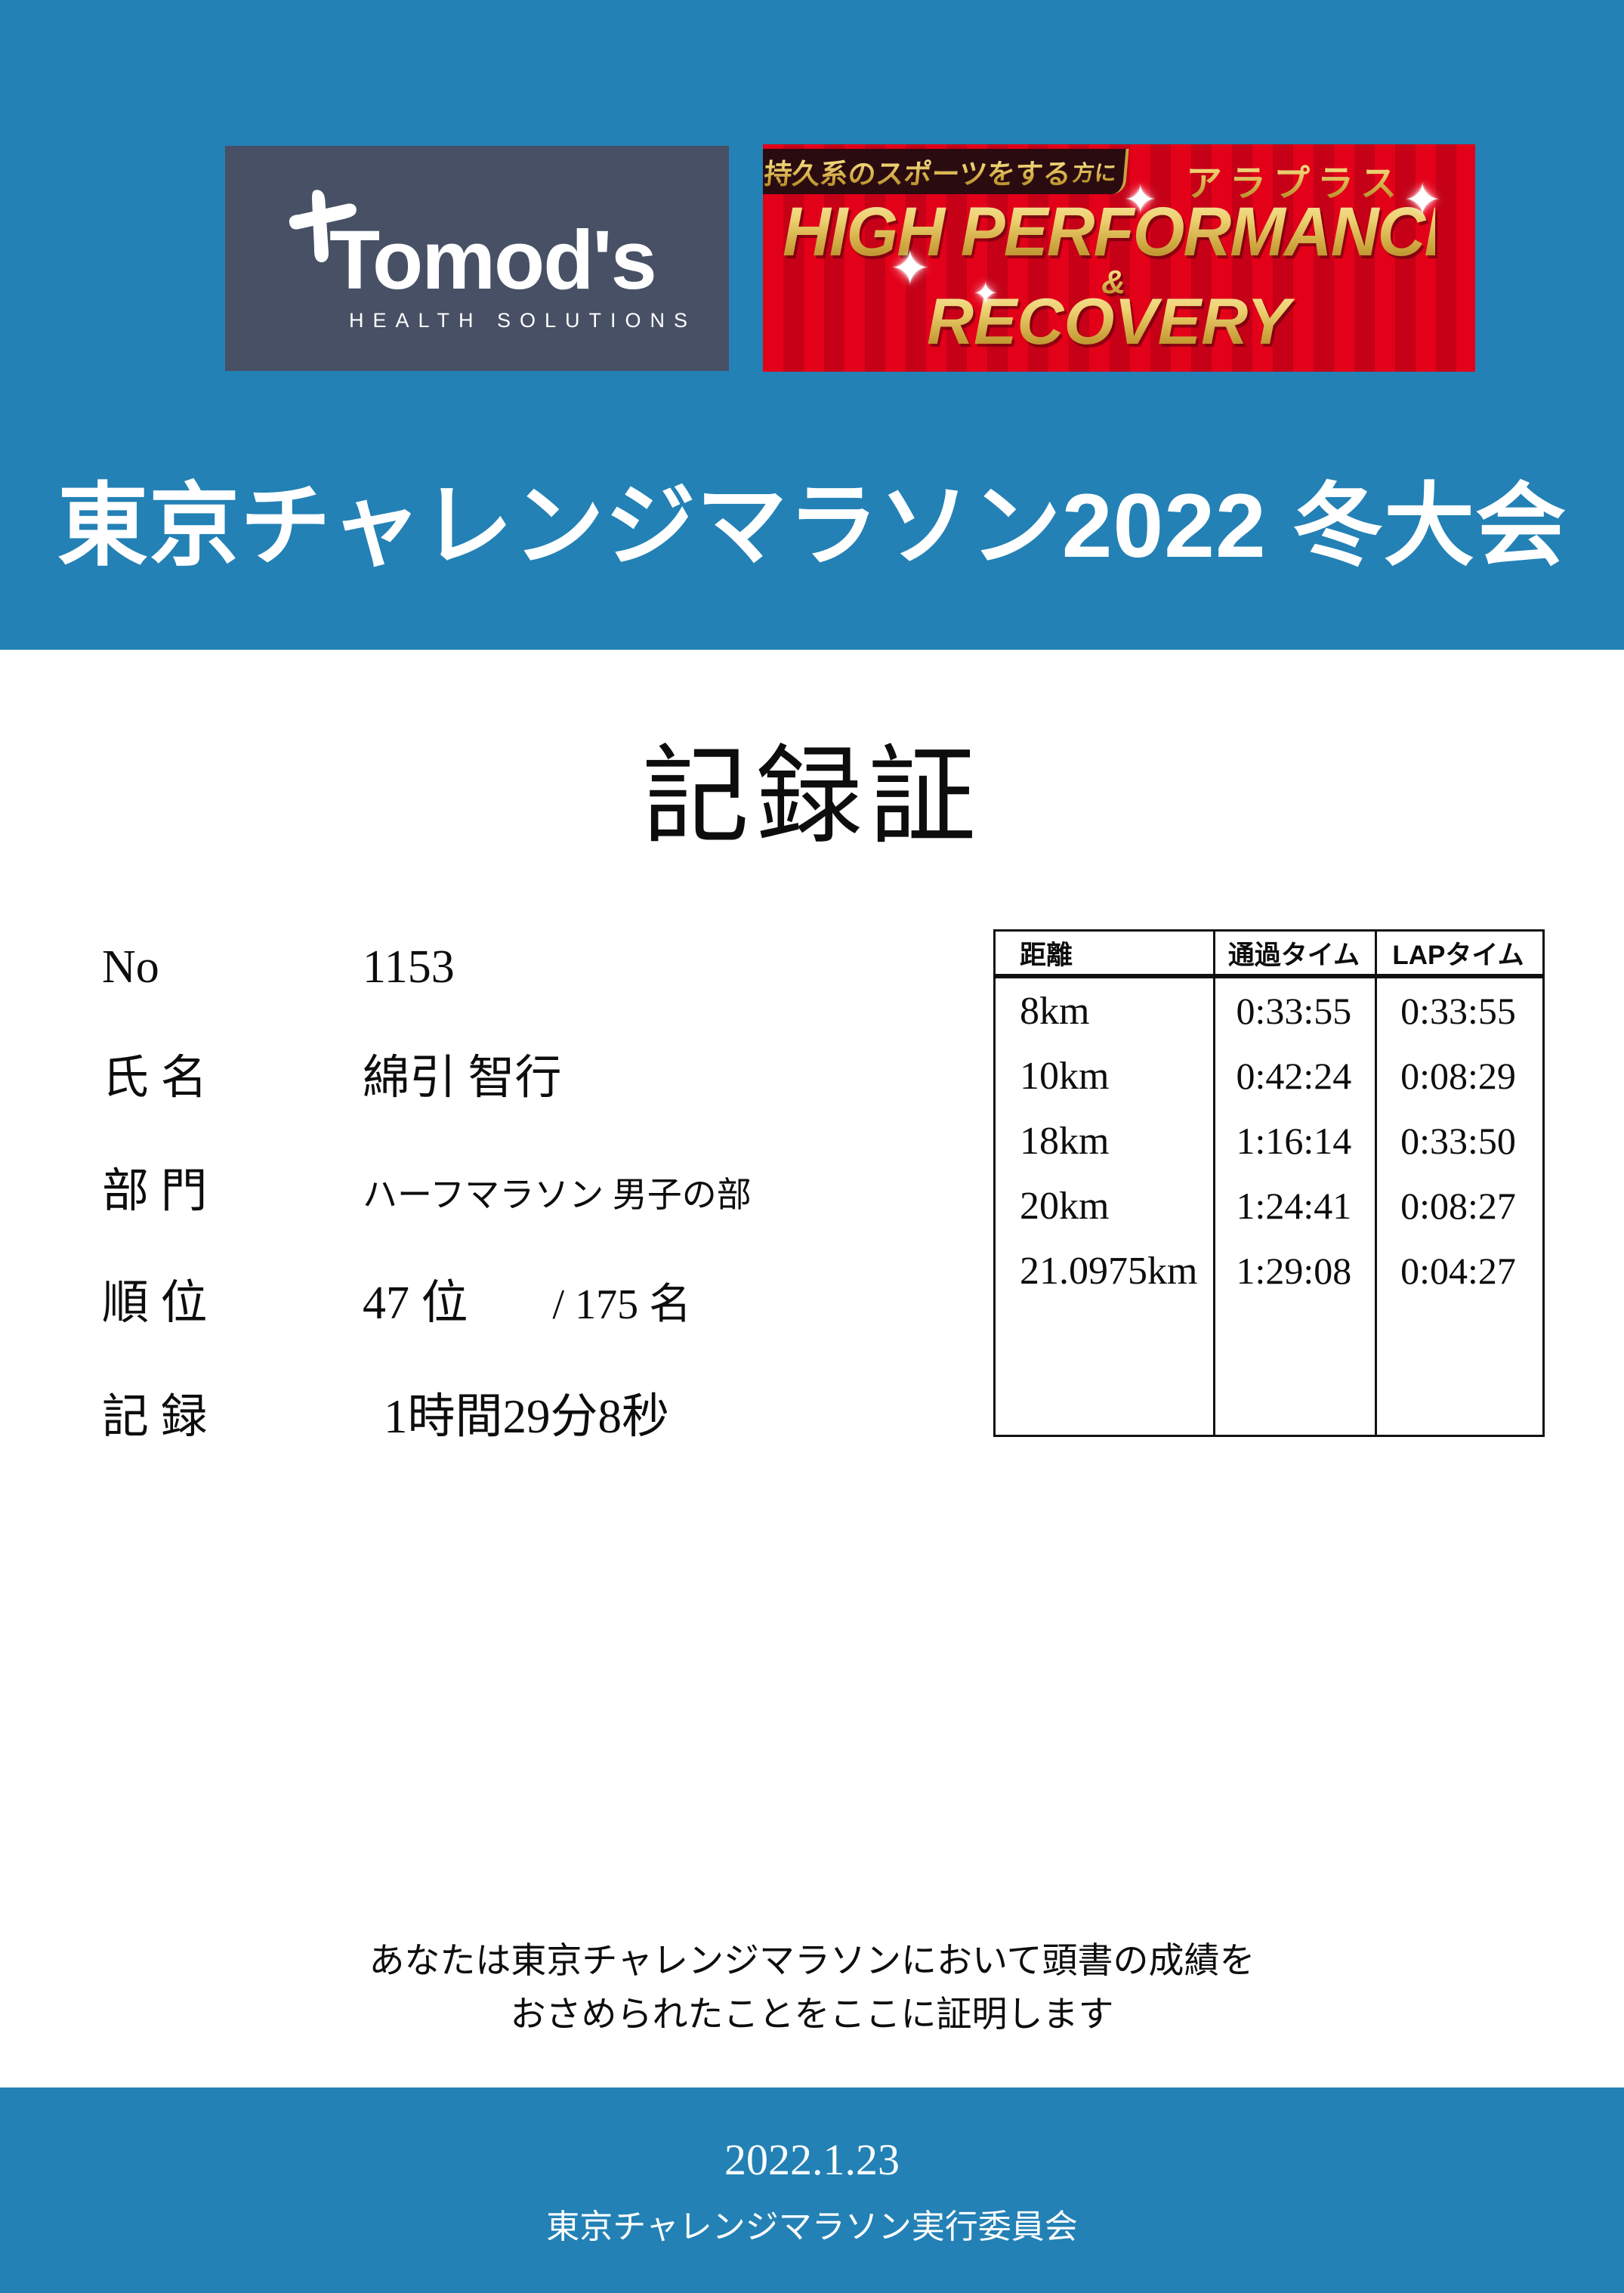 This screenshot has height=2293, width=1624. What do you see at coordinates (130, 967) in the screenshot?
I see `field-label: No` at bounding box center [130, 967].